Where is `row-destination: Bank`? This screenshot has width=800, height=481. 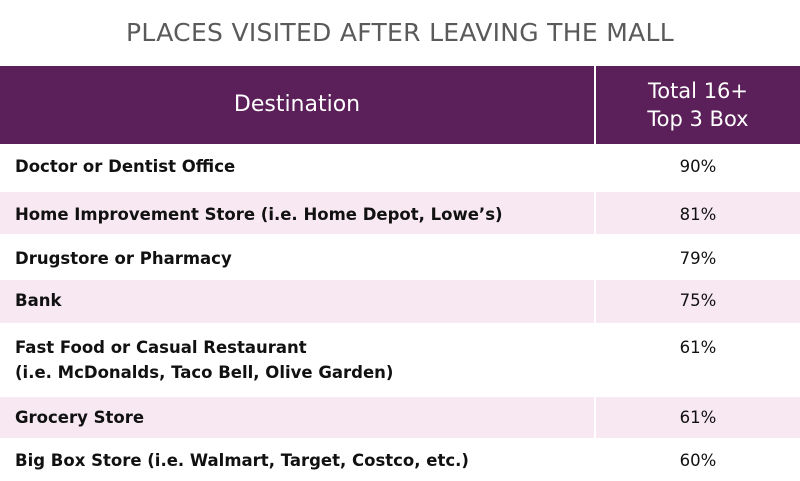
row-destination: Bank is located at coordinates (300, 300).